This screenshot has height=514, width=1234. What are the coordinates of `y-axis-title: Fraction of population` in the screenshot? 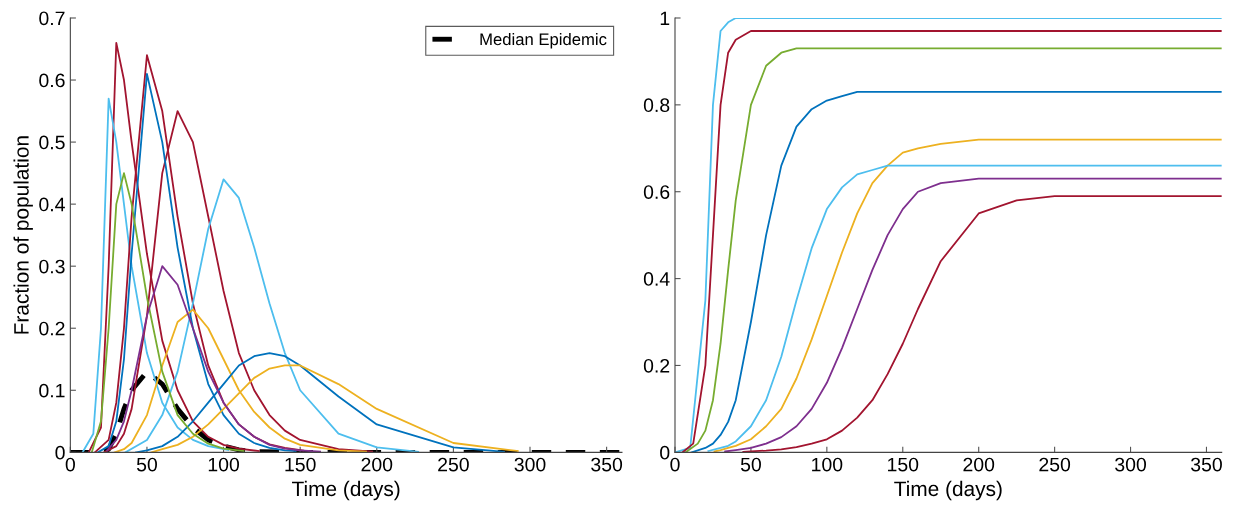 It's located at (23, 235).